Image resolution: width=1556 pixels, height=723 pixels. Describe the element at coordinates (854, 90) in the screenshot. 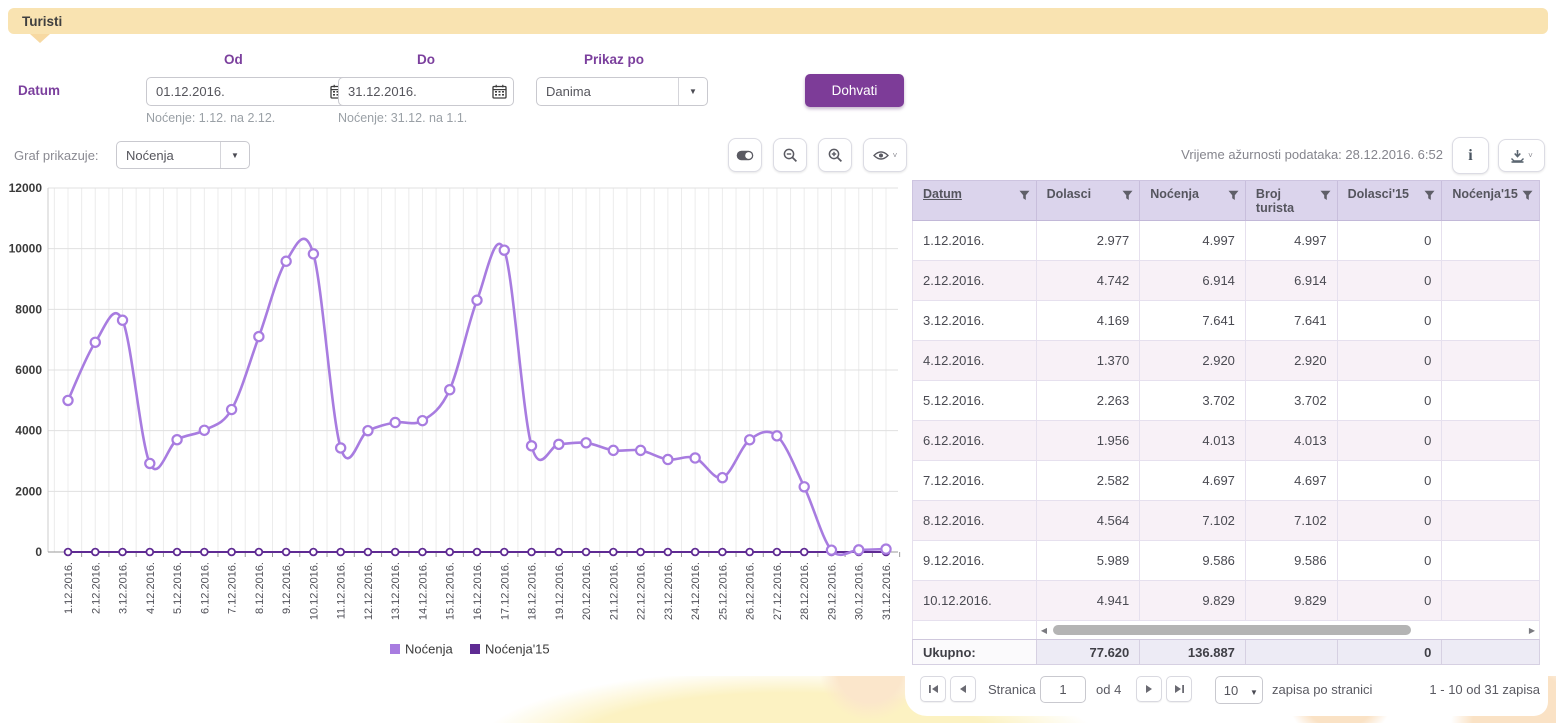

I see `fetch-button: Dohvati` at that location.